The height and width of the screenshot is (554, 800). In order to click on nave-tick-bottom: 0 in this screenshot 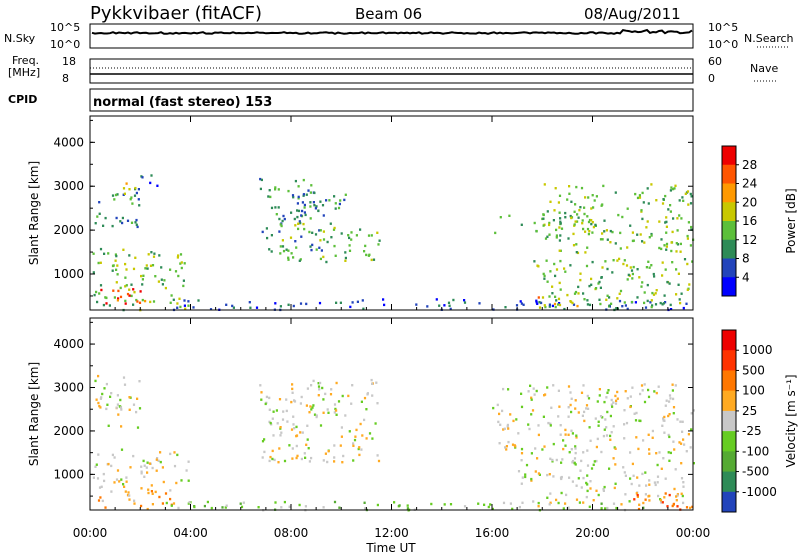, I will do `click(711, 78)`.